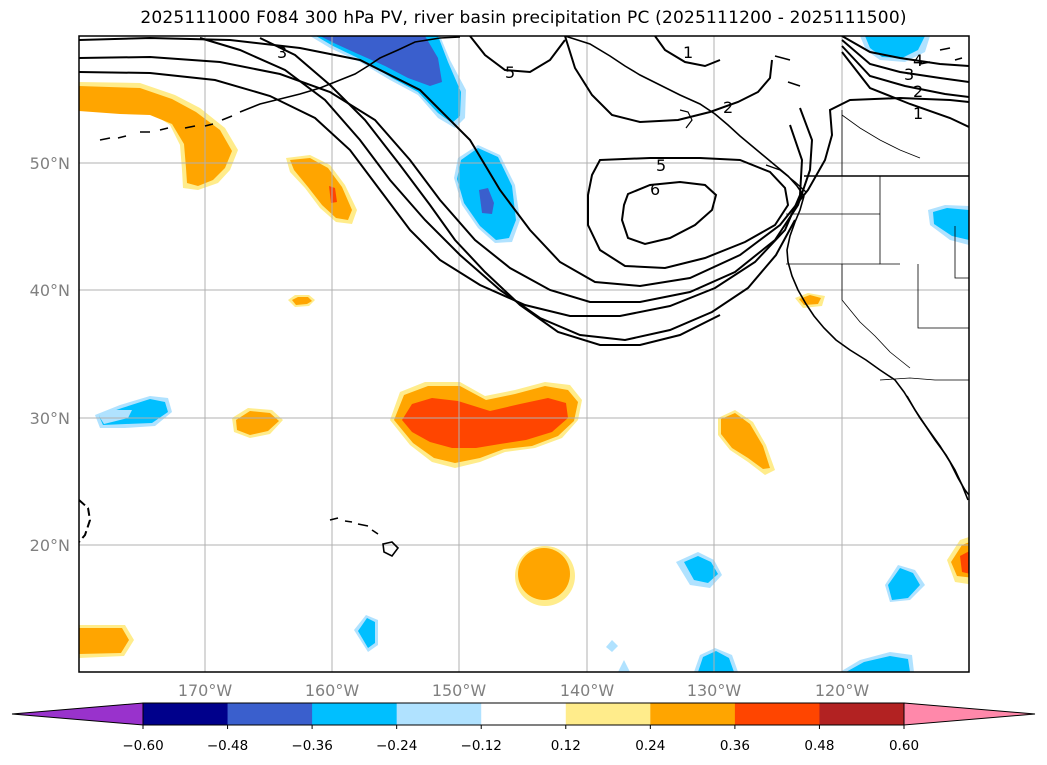 Image resolution: width=1047 pixels, height=765 pixels. I want to click on pv-label: 4, so click(918, 60).